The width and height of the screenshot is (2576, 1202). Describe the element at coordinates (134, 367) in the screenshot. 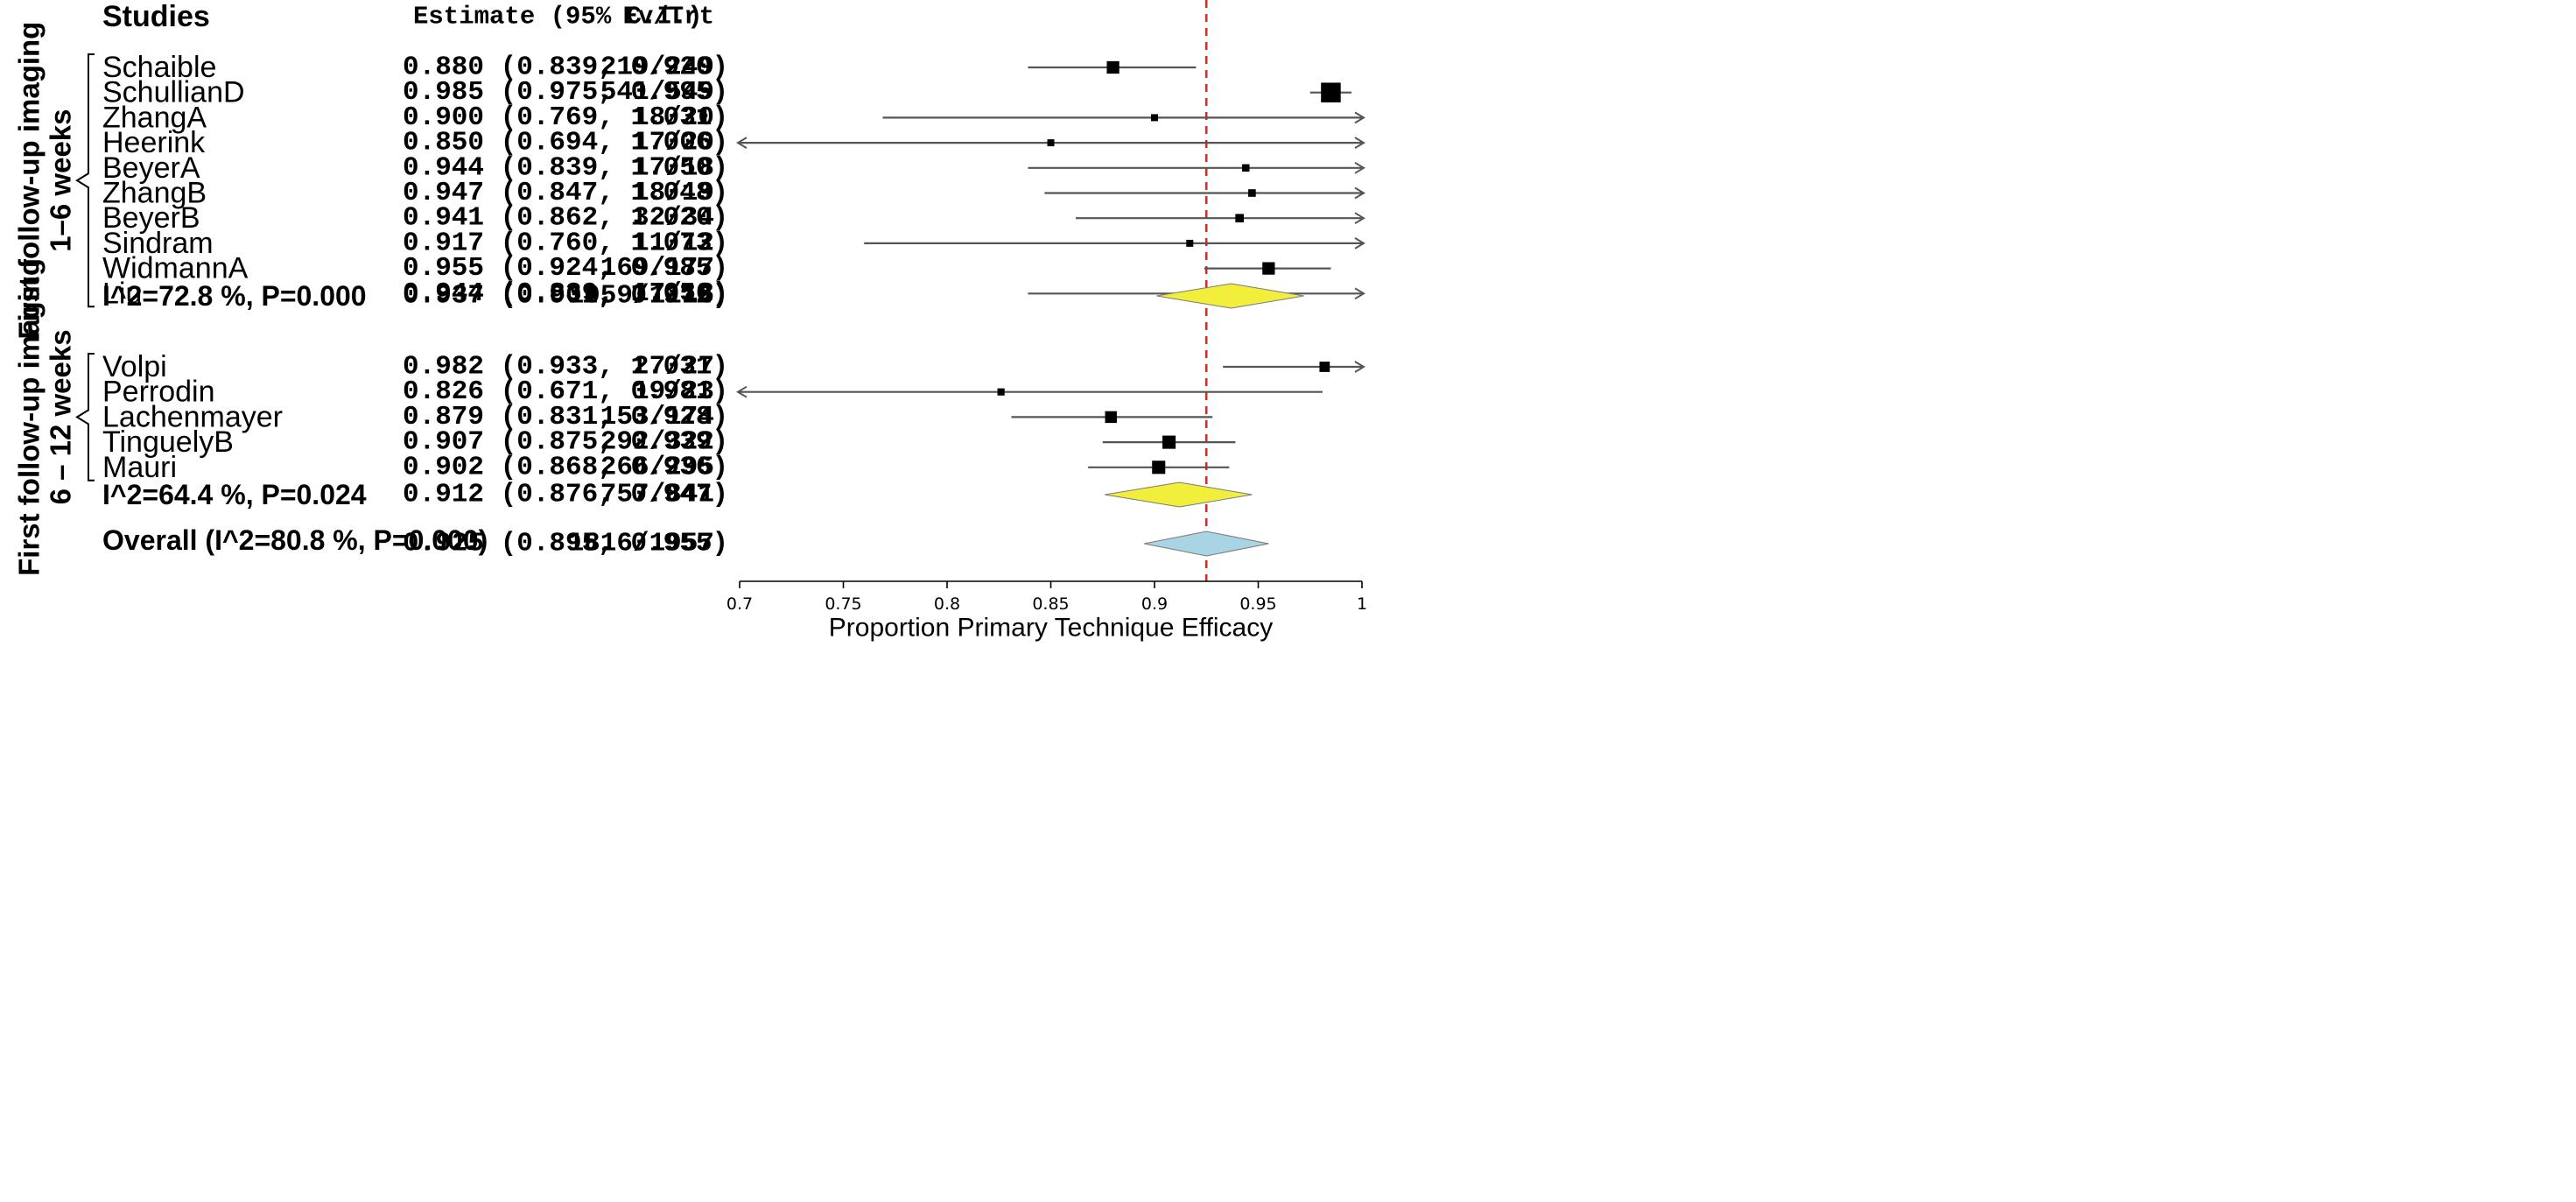

I see `study-name: Volpi` at that location.